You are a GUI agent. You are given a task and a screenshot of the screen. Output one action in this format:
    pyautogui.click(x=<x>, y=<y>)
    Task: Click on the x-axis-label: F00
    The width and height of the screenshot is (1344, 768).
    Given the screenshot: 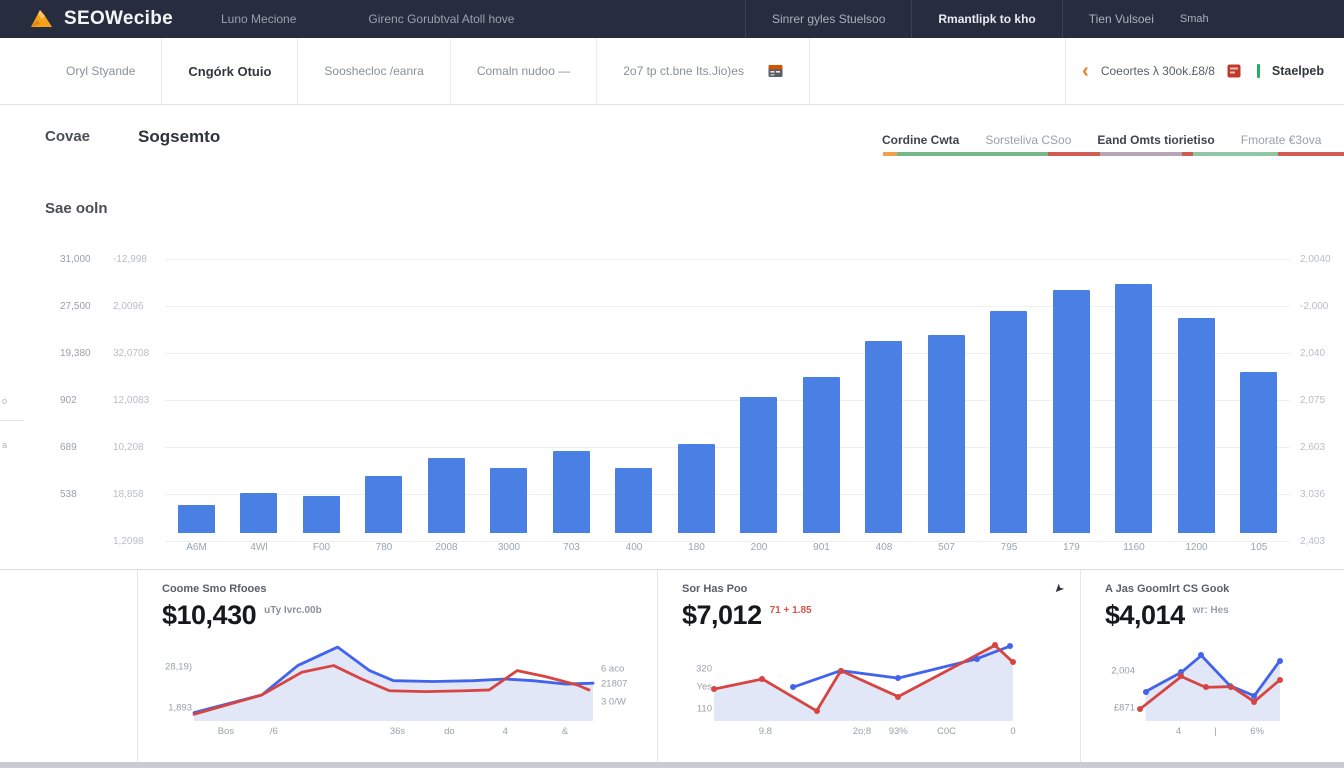 What is the action you would take?
    pyautogui.click(x=321, y=547)
    